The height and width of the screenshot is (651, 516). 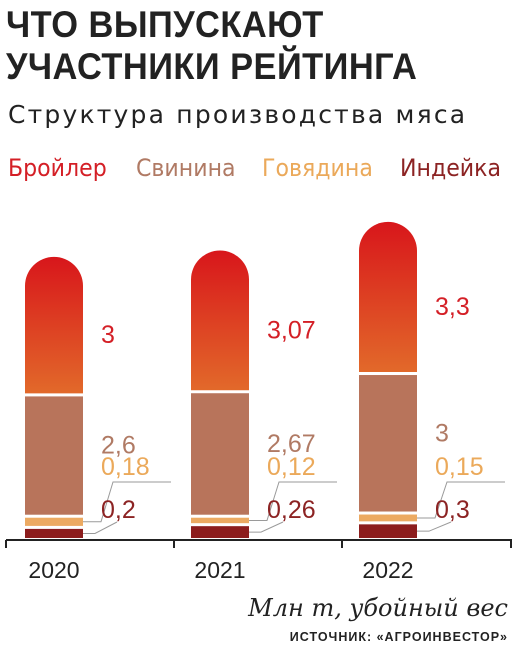 What do you see at coordinates (238, 114) in the screenshot?
I see `chart-subtitle: Структура производства мяса` at bounding box center [238, 114].